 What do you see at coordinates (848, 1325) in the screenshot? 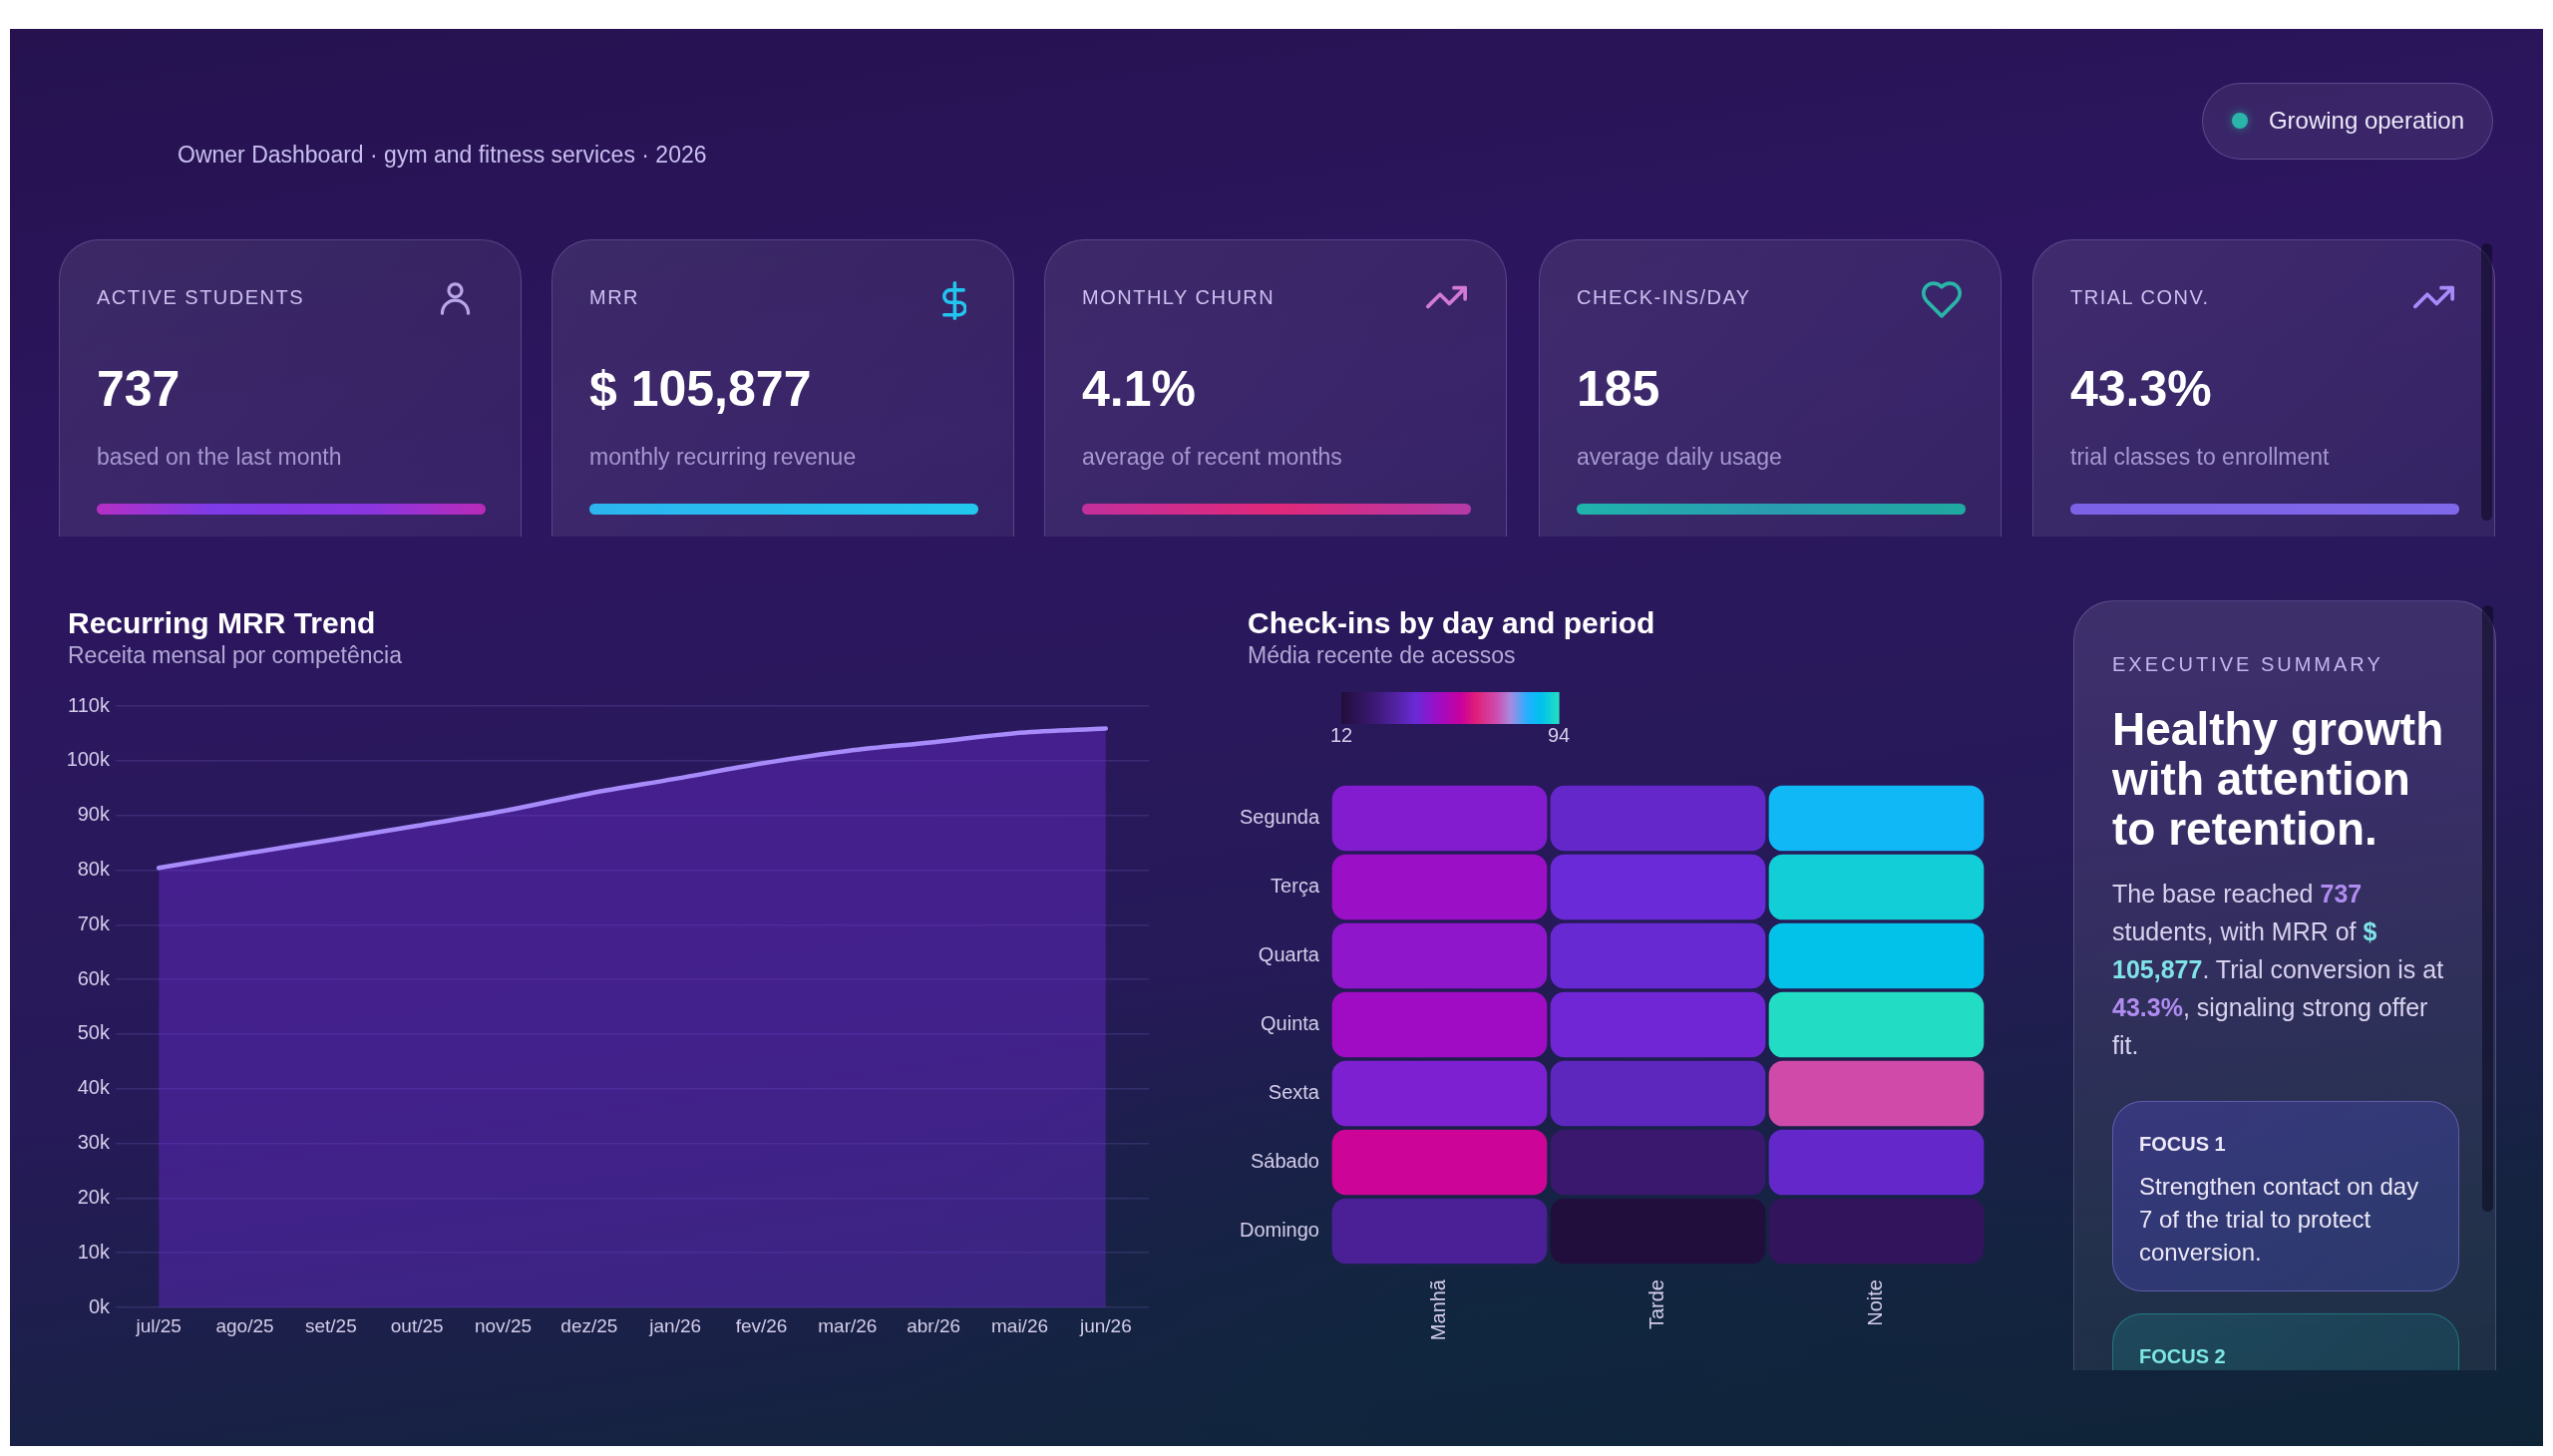
I see `x-tick-label: mar/26` at bounding box center [848, 1325].